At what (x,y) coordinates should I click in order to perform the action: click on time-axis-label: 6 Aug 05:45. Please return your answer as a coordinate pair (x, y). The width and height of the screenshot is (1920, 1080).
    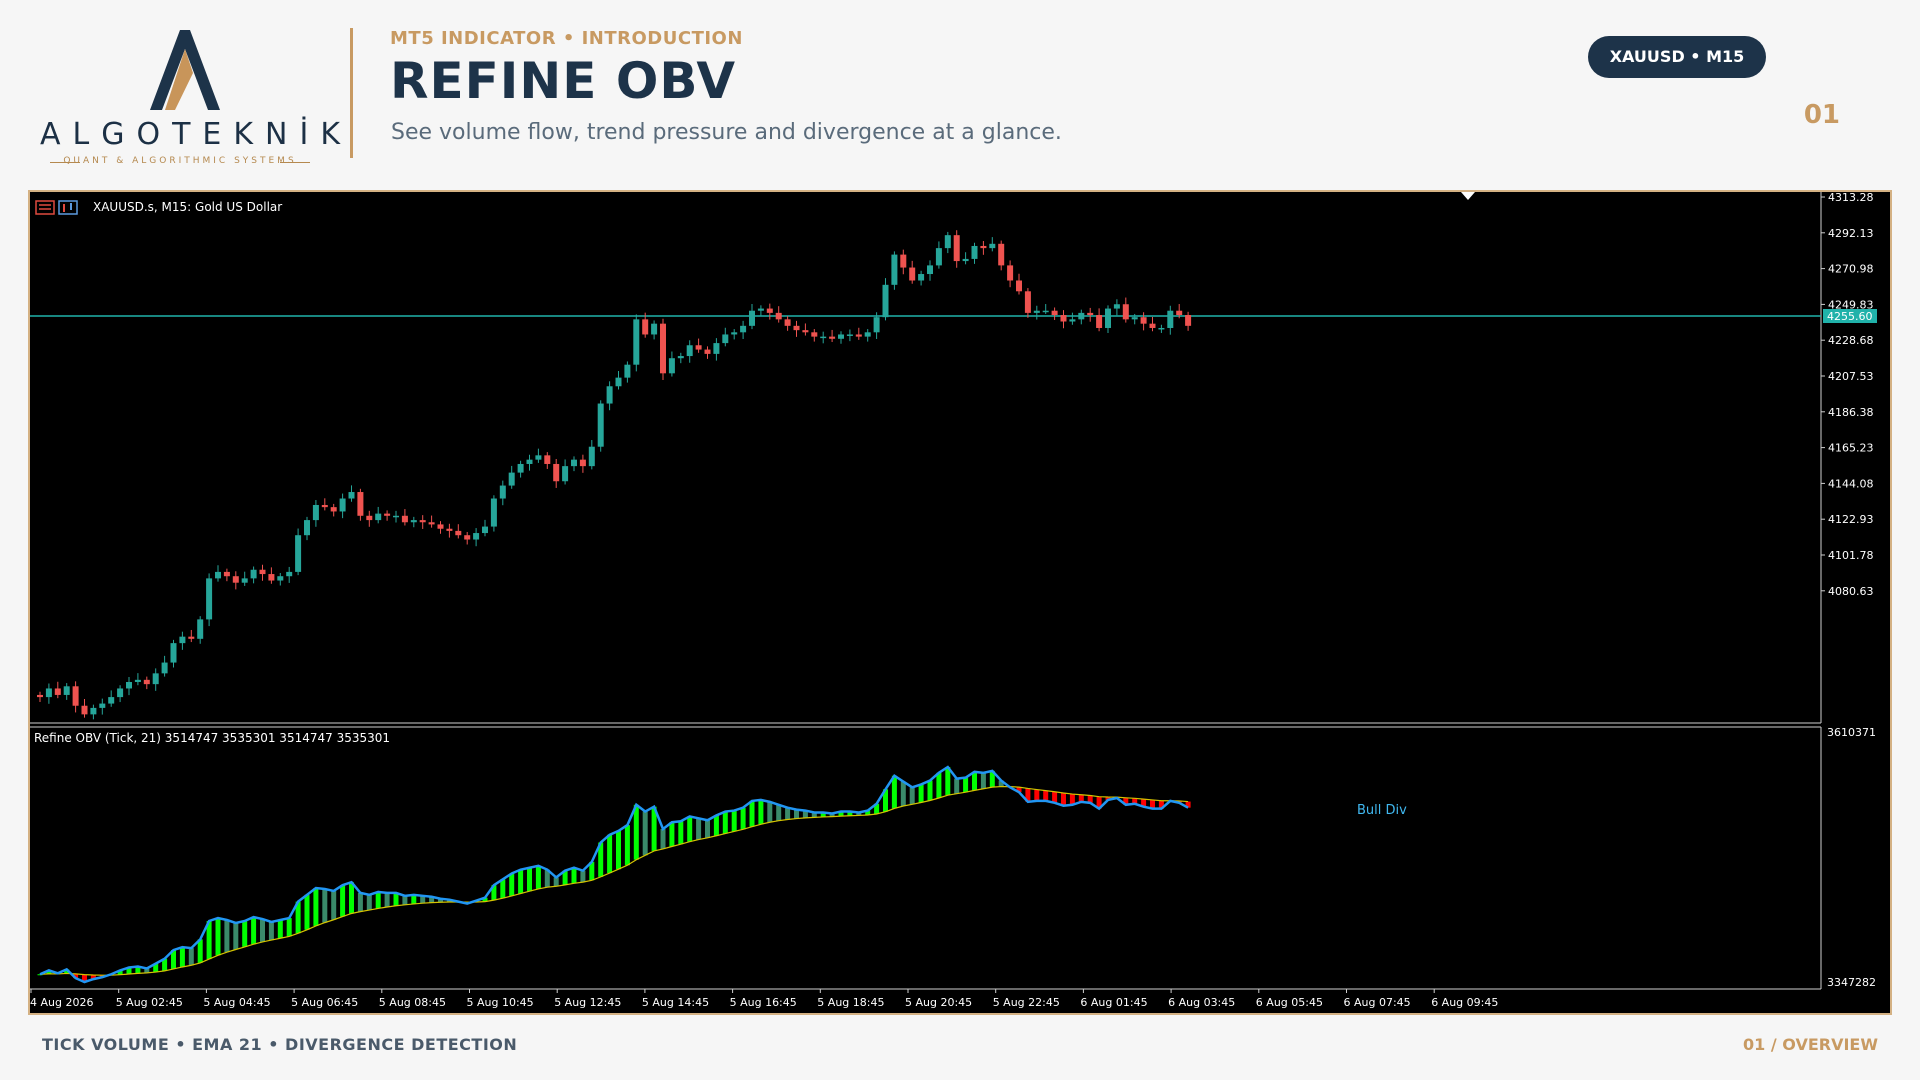
    Looking at the image, I should click on (1289, 1002).